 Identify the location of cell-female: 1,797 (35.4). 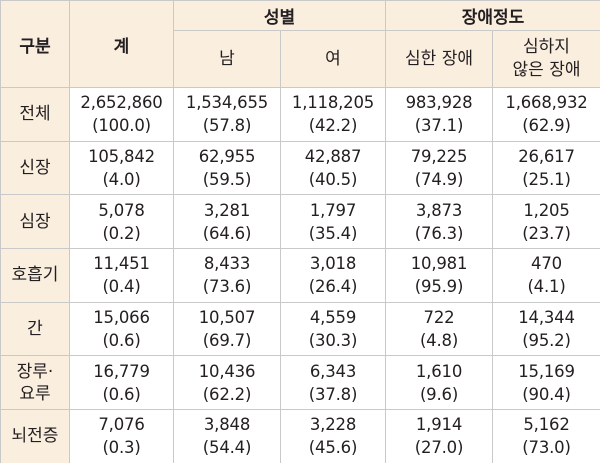
(333, 222).